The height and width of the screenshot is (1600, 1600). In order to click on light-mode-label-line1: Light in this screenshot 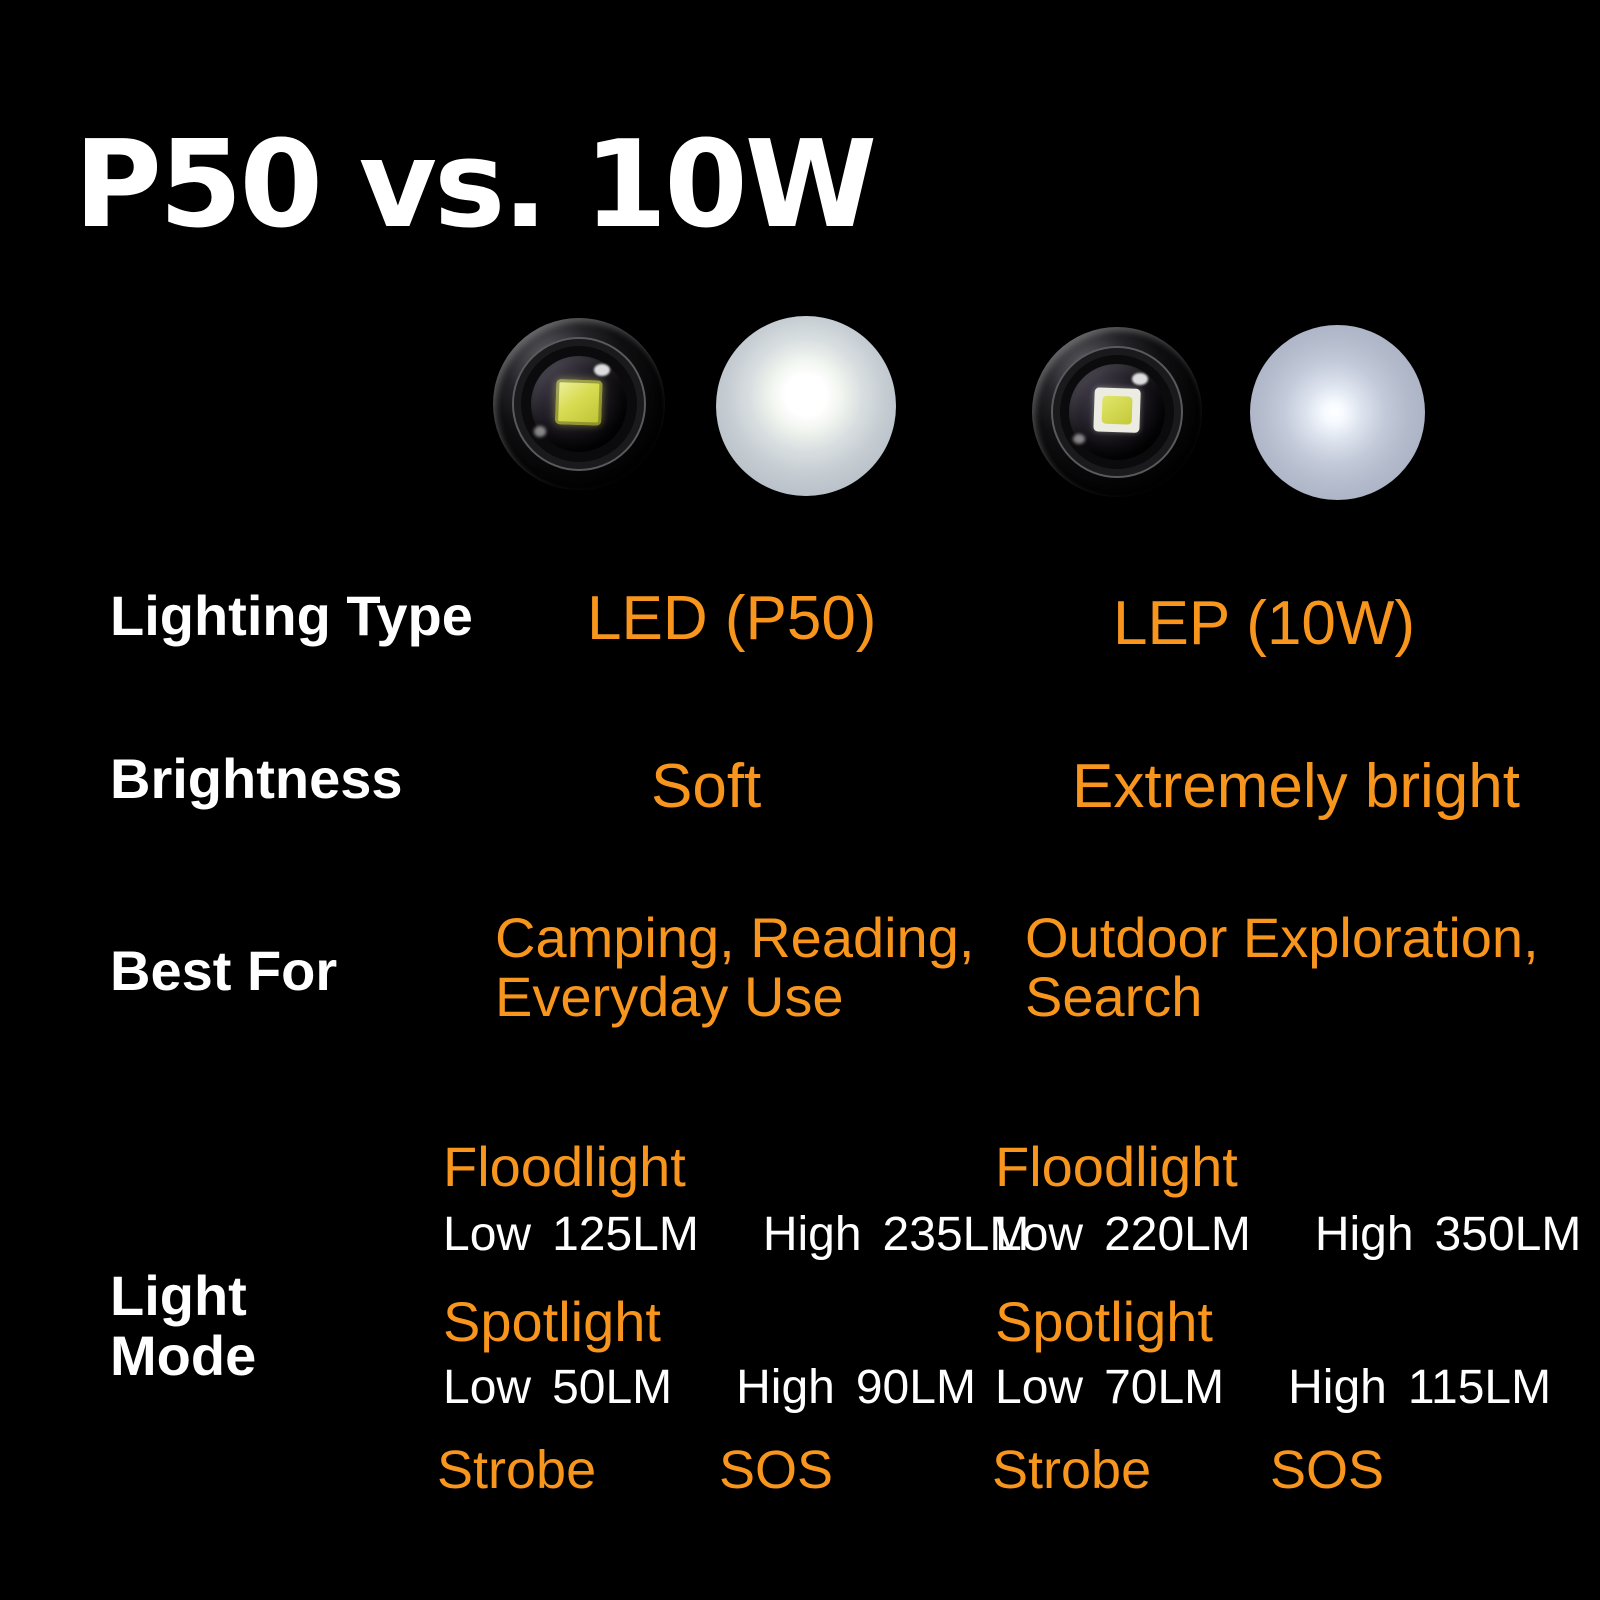, I will do `click(178, 1295)`.